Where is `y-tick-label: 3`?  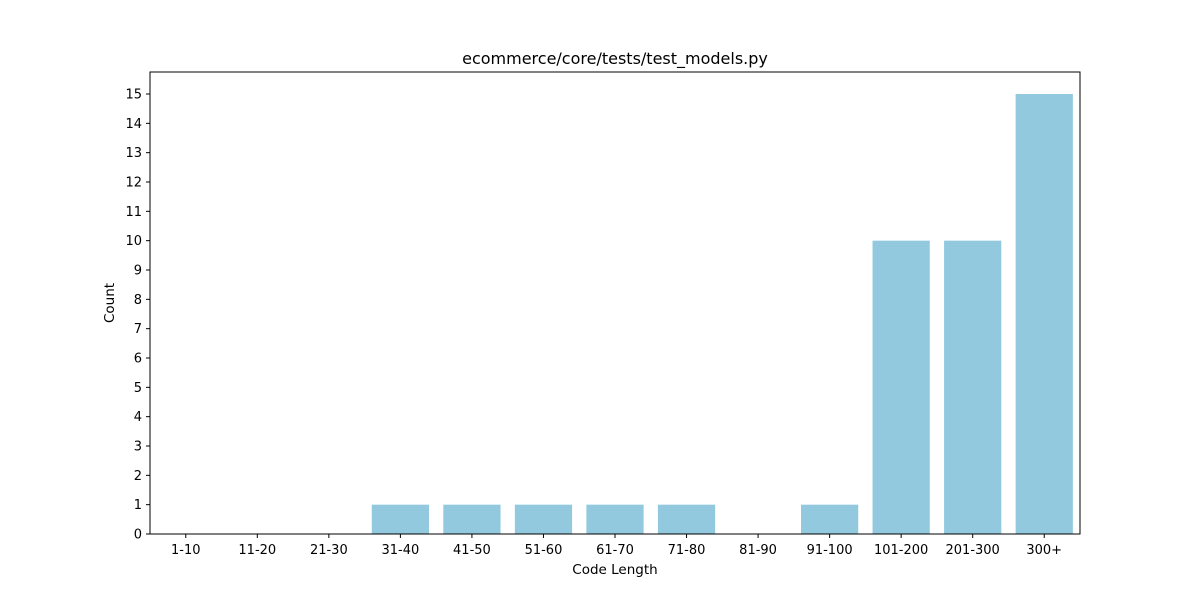
y-tick-label: 3 is located at coordinates (138, 447).